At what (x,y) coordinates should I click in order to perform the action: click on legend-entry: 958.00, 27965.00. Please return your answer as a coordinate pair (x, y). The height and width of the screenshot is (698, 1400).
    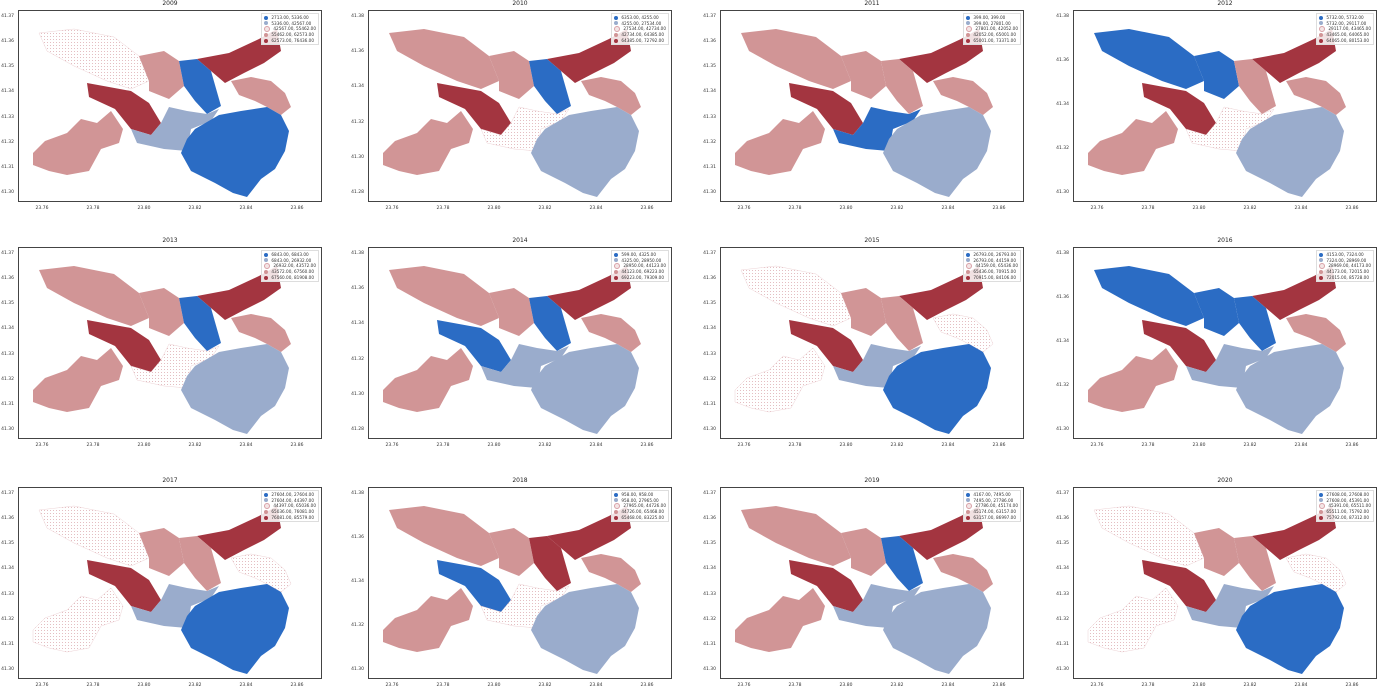
    Looking at the image, I should click on (640, 501).